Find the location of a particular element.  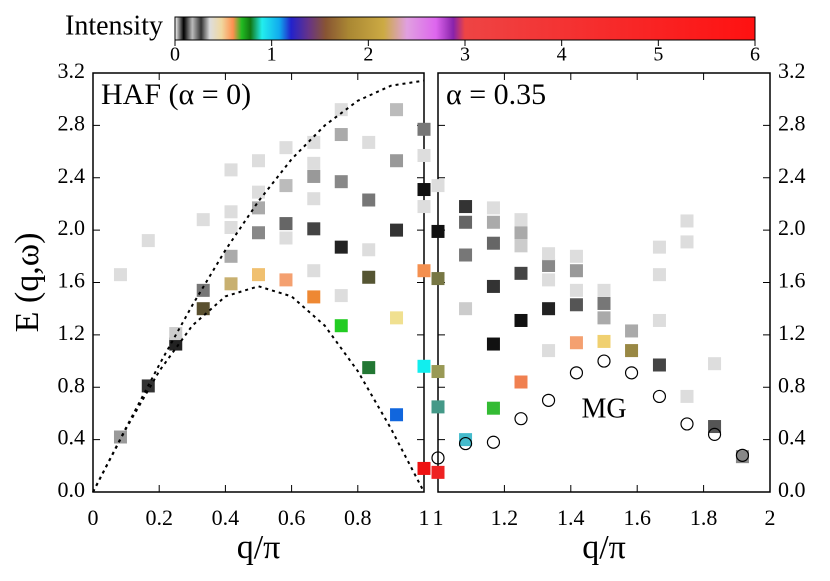

y-tick-label: 0.8 is located at coordinates (792, 384).